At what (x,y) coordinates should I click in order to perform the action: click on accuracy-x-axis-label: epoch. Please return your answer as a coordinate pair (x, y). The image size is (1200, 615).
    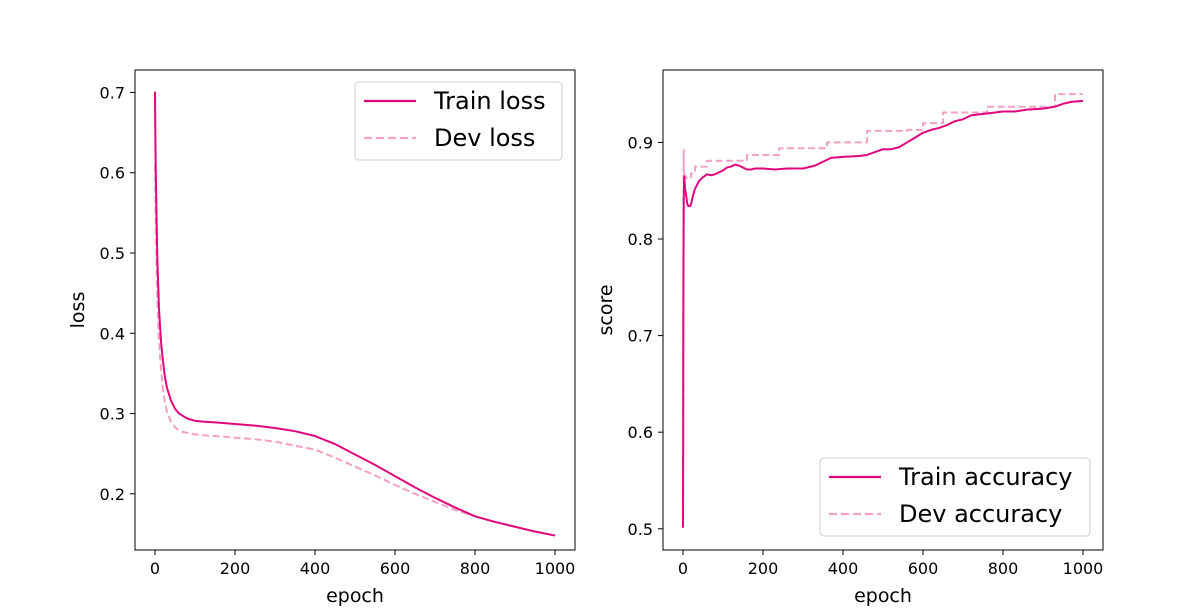
    Looking at the image, I should click on (883, 596).